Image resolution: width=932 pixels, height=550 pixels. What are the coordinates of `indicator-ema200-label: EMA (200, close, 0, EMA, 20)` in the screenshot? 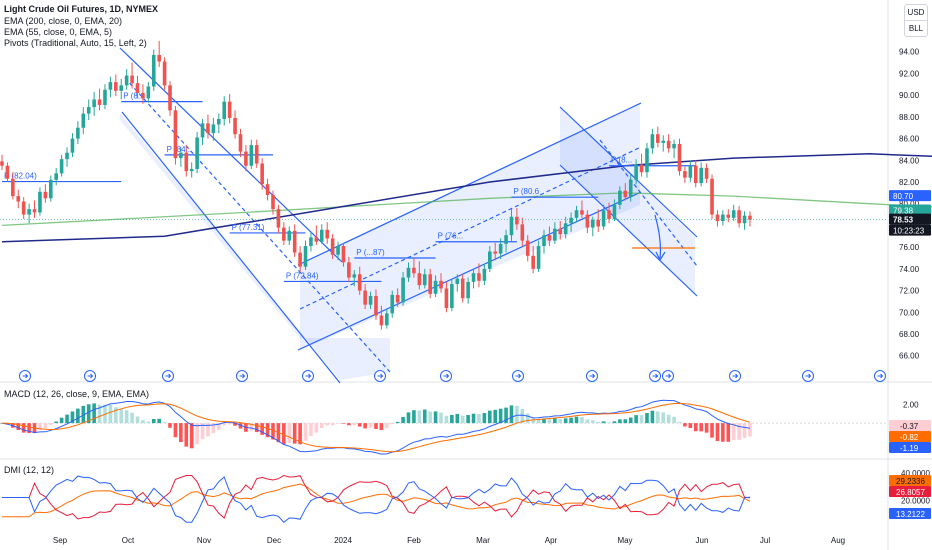 It's located at (63, 21).